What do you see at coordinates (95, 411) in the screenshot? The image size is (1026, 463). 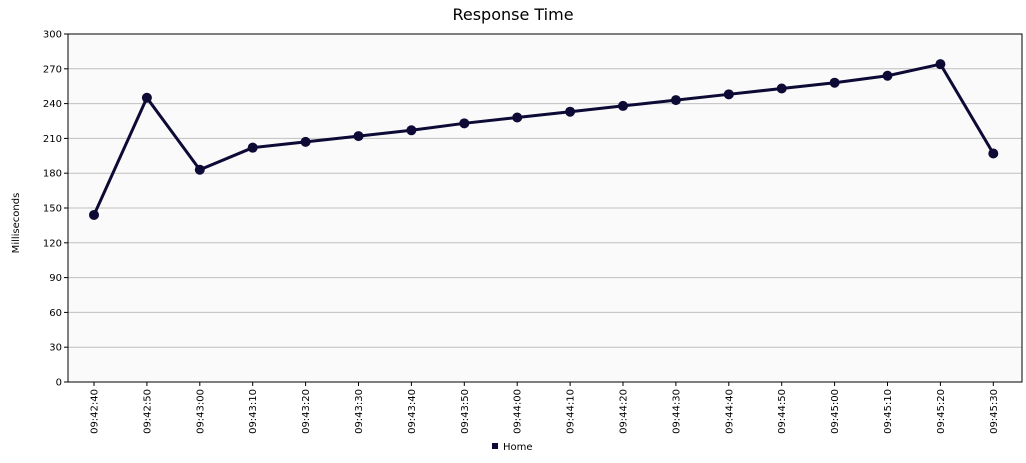 I see `x-tick-label: 09:42:40` at bounding box center [95, 411].